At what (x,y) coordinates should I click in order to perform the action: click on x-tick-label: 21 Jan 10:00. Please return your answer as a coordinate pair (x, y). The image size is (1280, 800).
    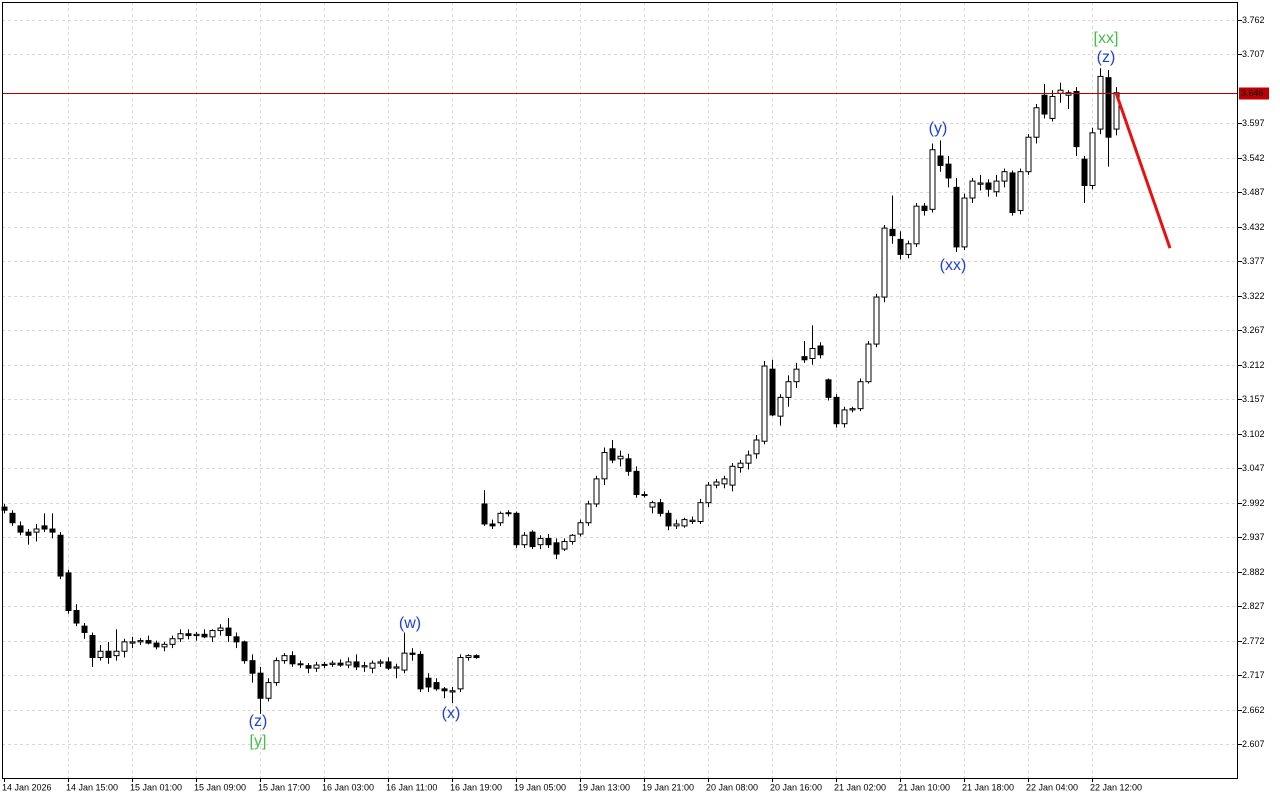
    Looking at the image, I should click on (924, 787).